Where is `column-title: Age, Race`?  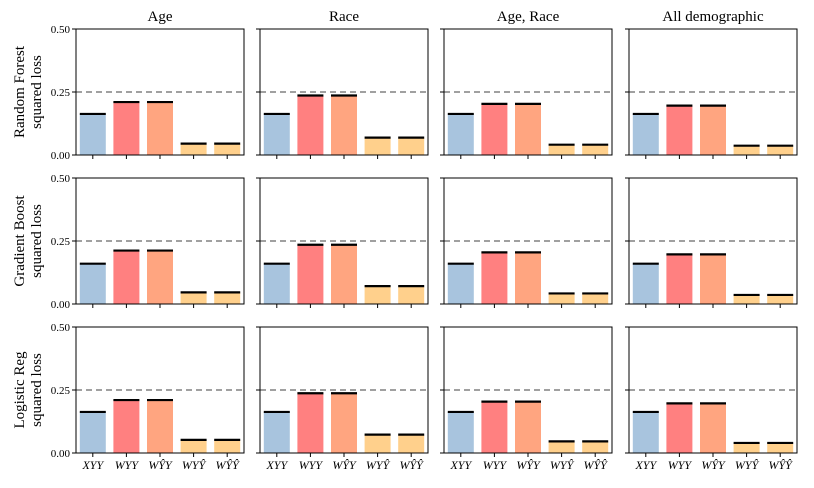 column-title: Age, Race is located at coordinates (528, 17).